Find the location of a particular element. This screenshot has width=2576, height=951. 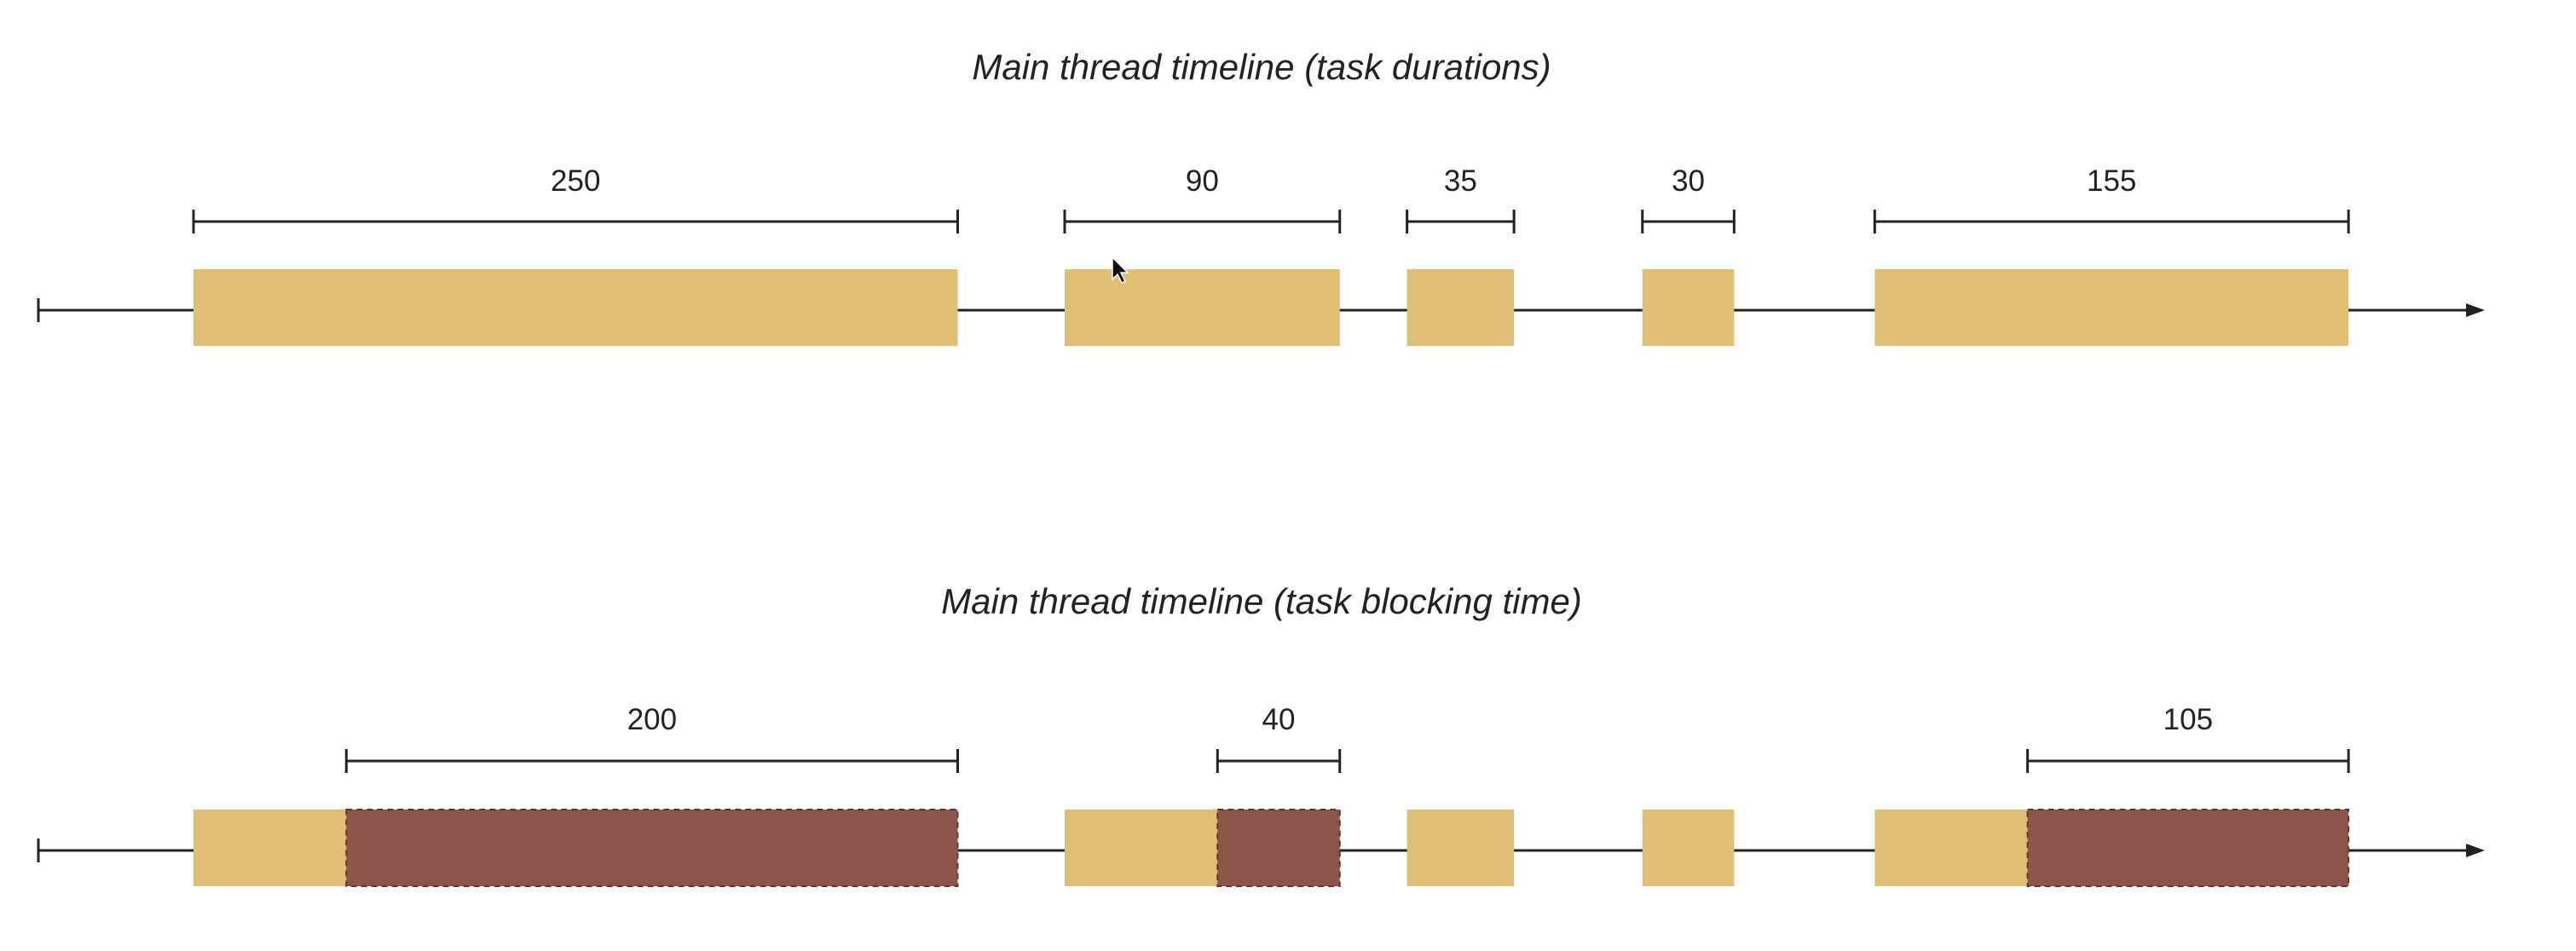

durations-span-label-4: 30 is located at coordinates (1688, 181).